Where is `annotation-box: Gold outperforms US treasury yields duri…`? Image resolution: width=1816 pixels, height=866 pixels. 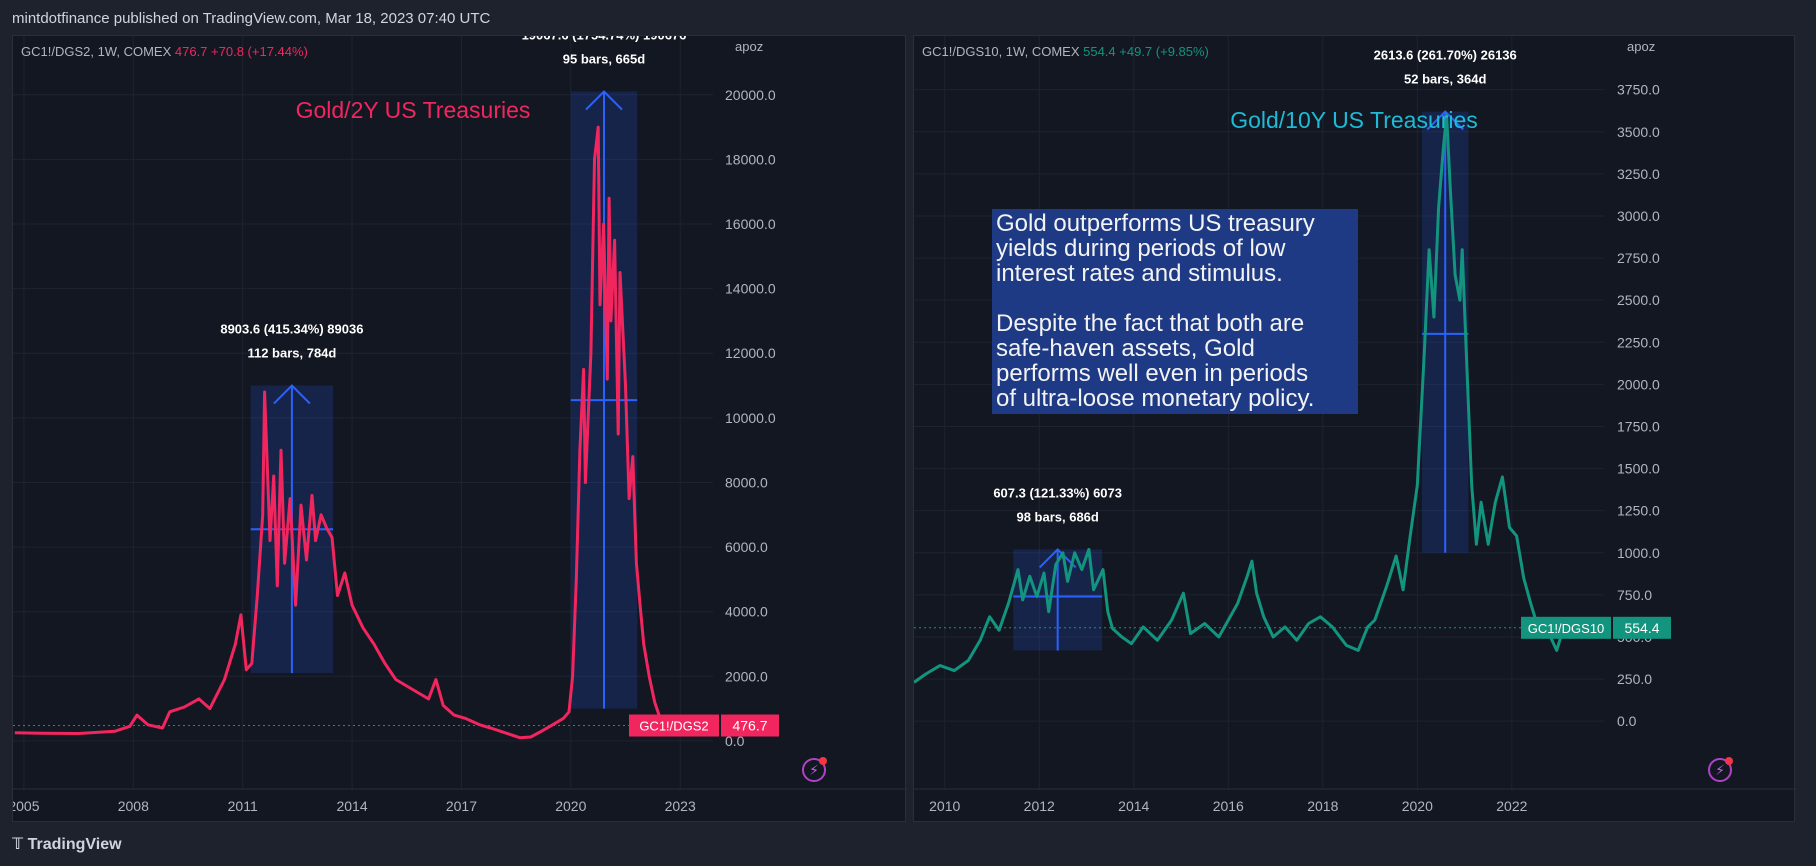
annotation-box: Gold outperforms US treasury yields duri… is located at coordinates (1175, 311).